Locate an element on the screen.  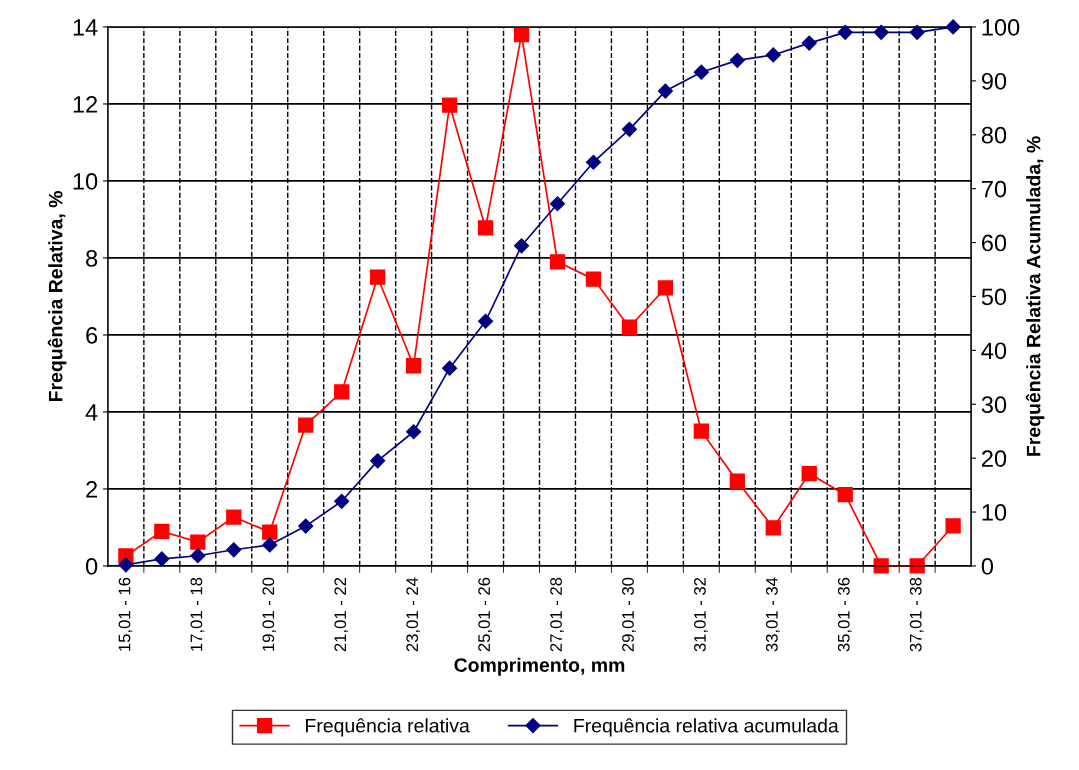
y2-tick-label: 30 is located at coordinates (994, 405).